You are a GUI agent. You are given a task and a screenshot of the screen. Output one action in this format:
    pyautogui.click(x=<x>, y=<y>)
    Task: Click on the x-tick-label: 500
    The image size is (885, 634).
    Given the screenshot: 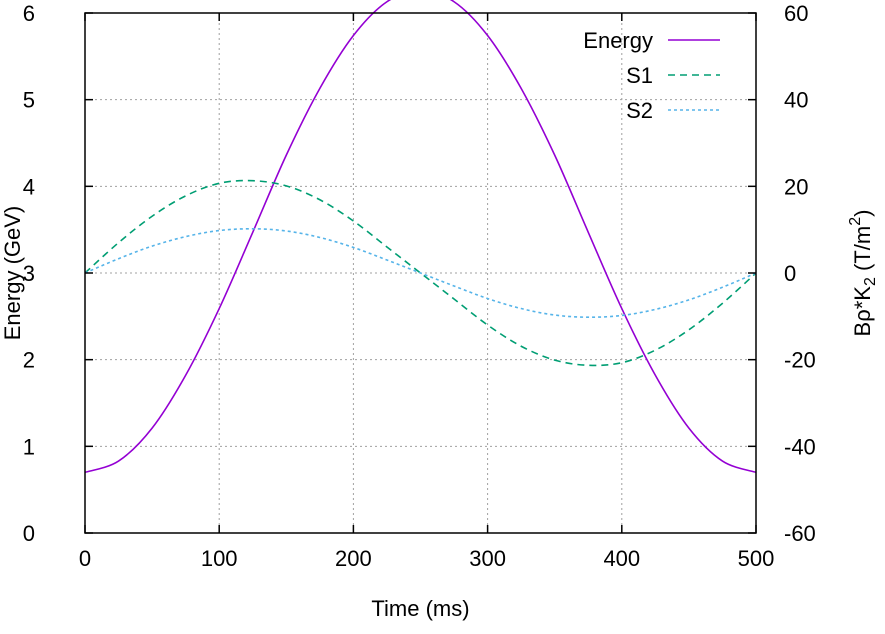 What is the action you would take?
    pyautogui.click(x=756, y=558)
    